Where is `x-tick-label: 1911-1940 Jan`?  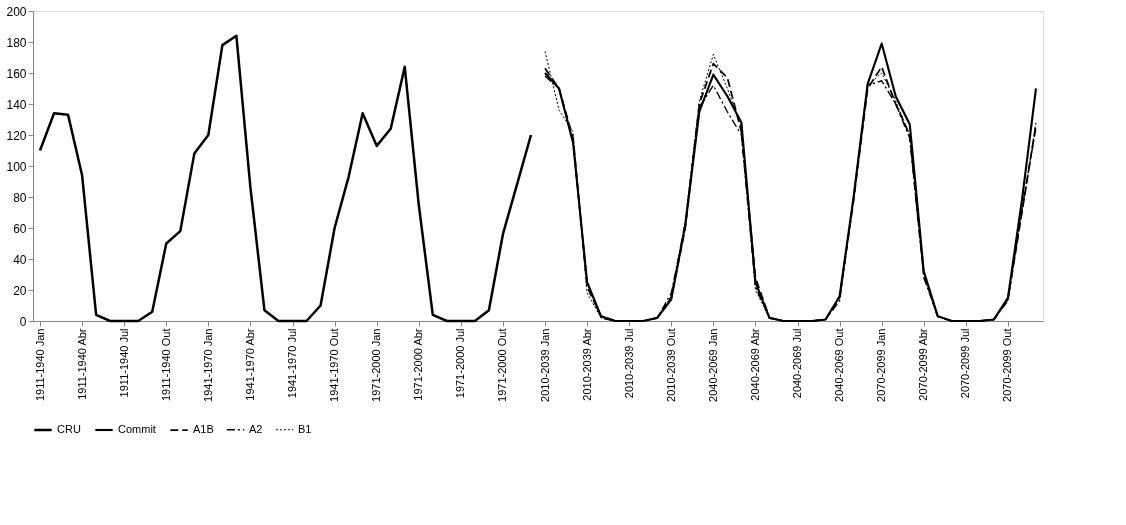 x-tick-label: 1911-1940 Jan is located at coordinates (39, 365).